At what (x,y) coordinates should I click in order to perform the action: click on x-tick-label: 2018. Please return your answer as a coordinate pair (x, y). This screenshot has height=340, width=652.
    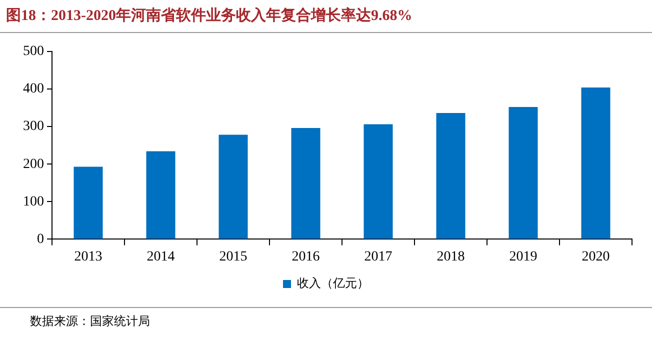
    Looking at the image, I should click on (450, 256).